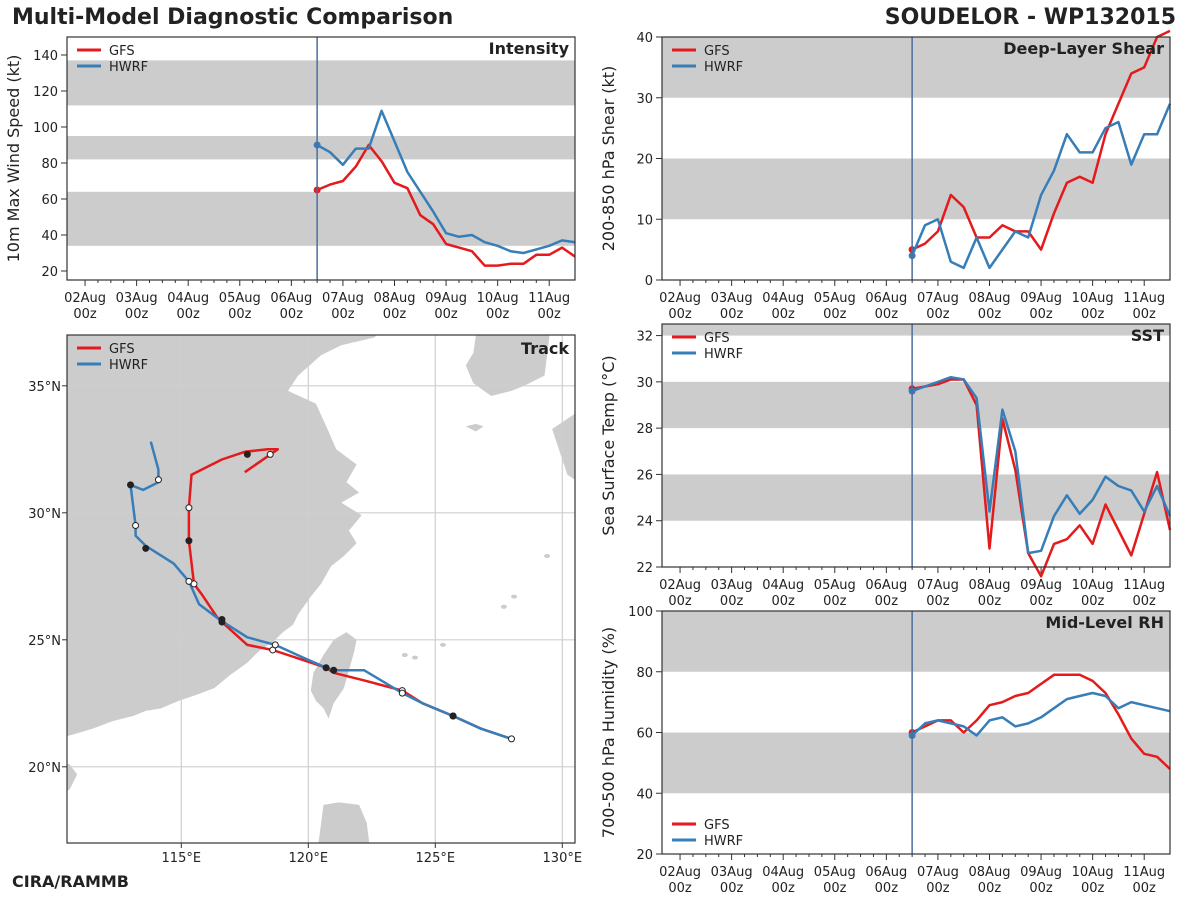  What do you see at coordinates (1041, 872) in the screenshot?
I see `rh-xtick-label: 09Aug` at bounding box center [1041, 872].